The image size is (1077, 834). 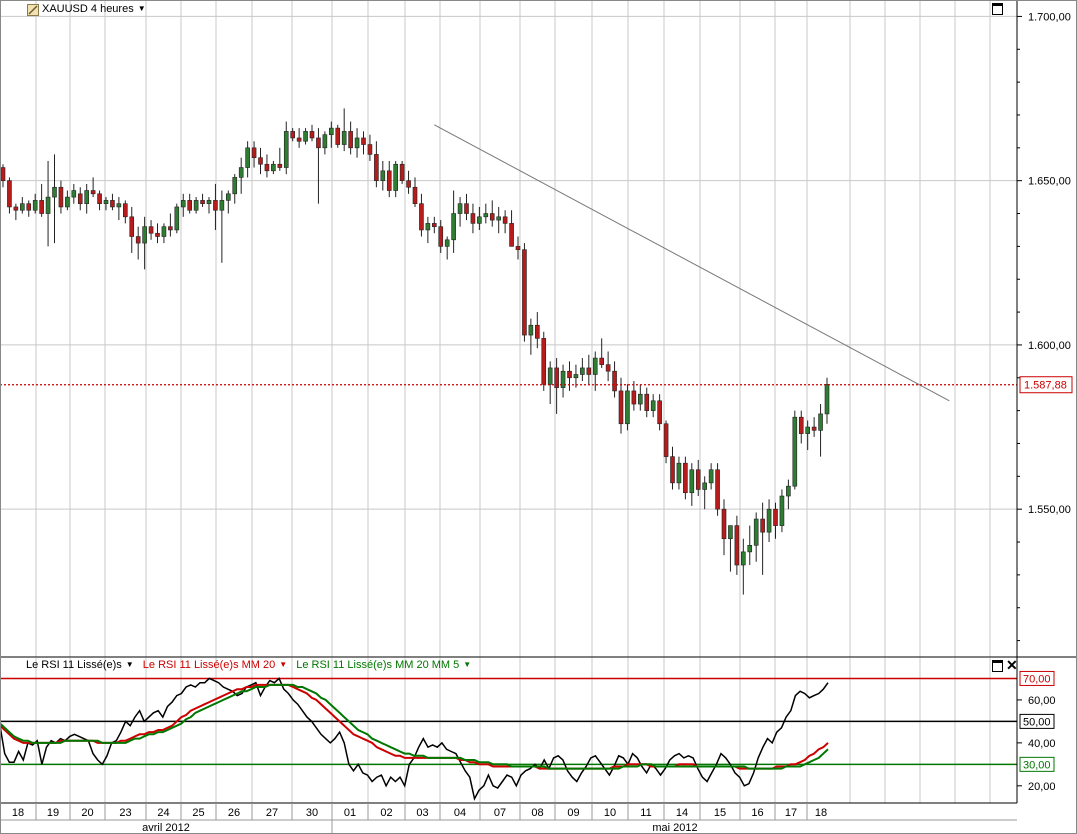 What do you see at coordinates (537, 813) in the screenshot?
I see `day-label: 08` at bounding box center [537, 813].